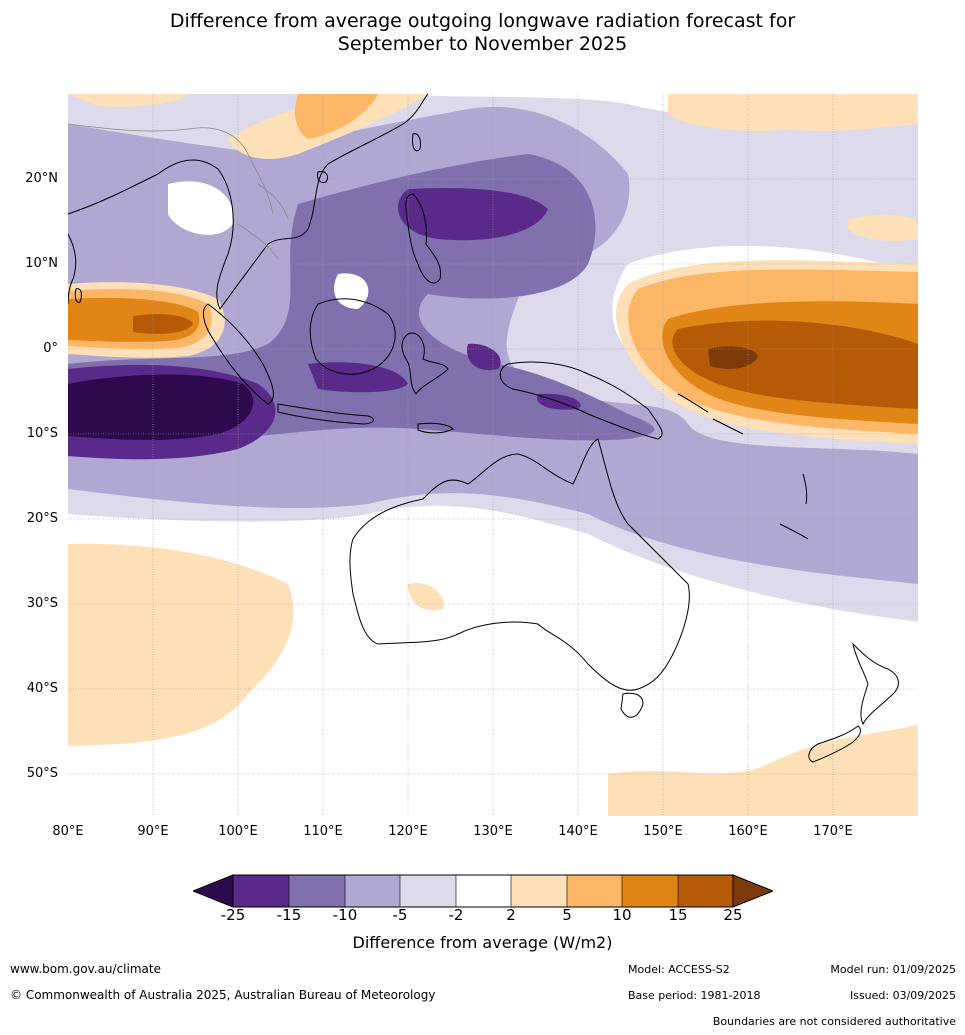 This screenshot has height=1035, width=965. I want to click on colorbar-swatch-plus15-plus25, so click(705, 891).